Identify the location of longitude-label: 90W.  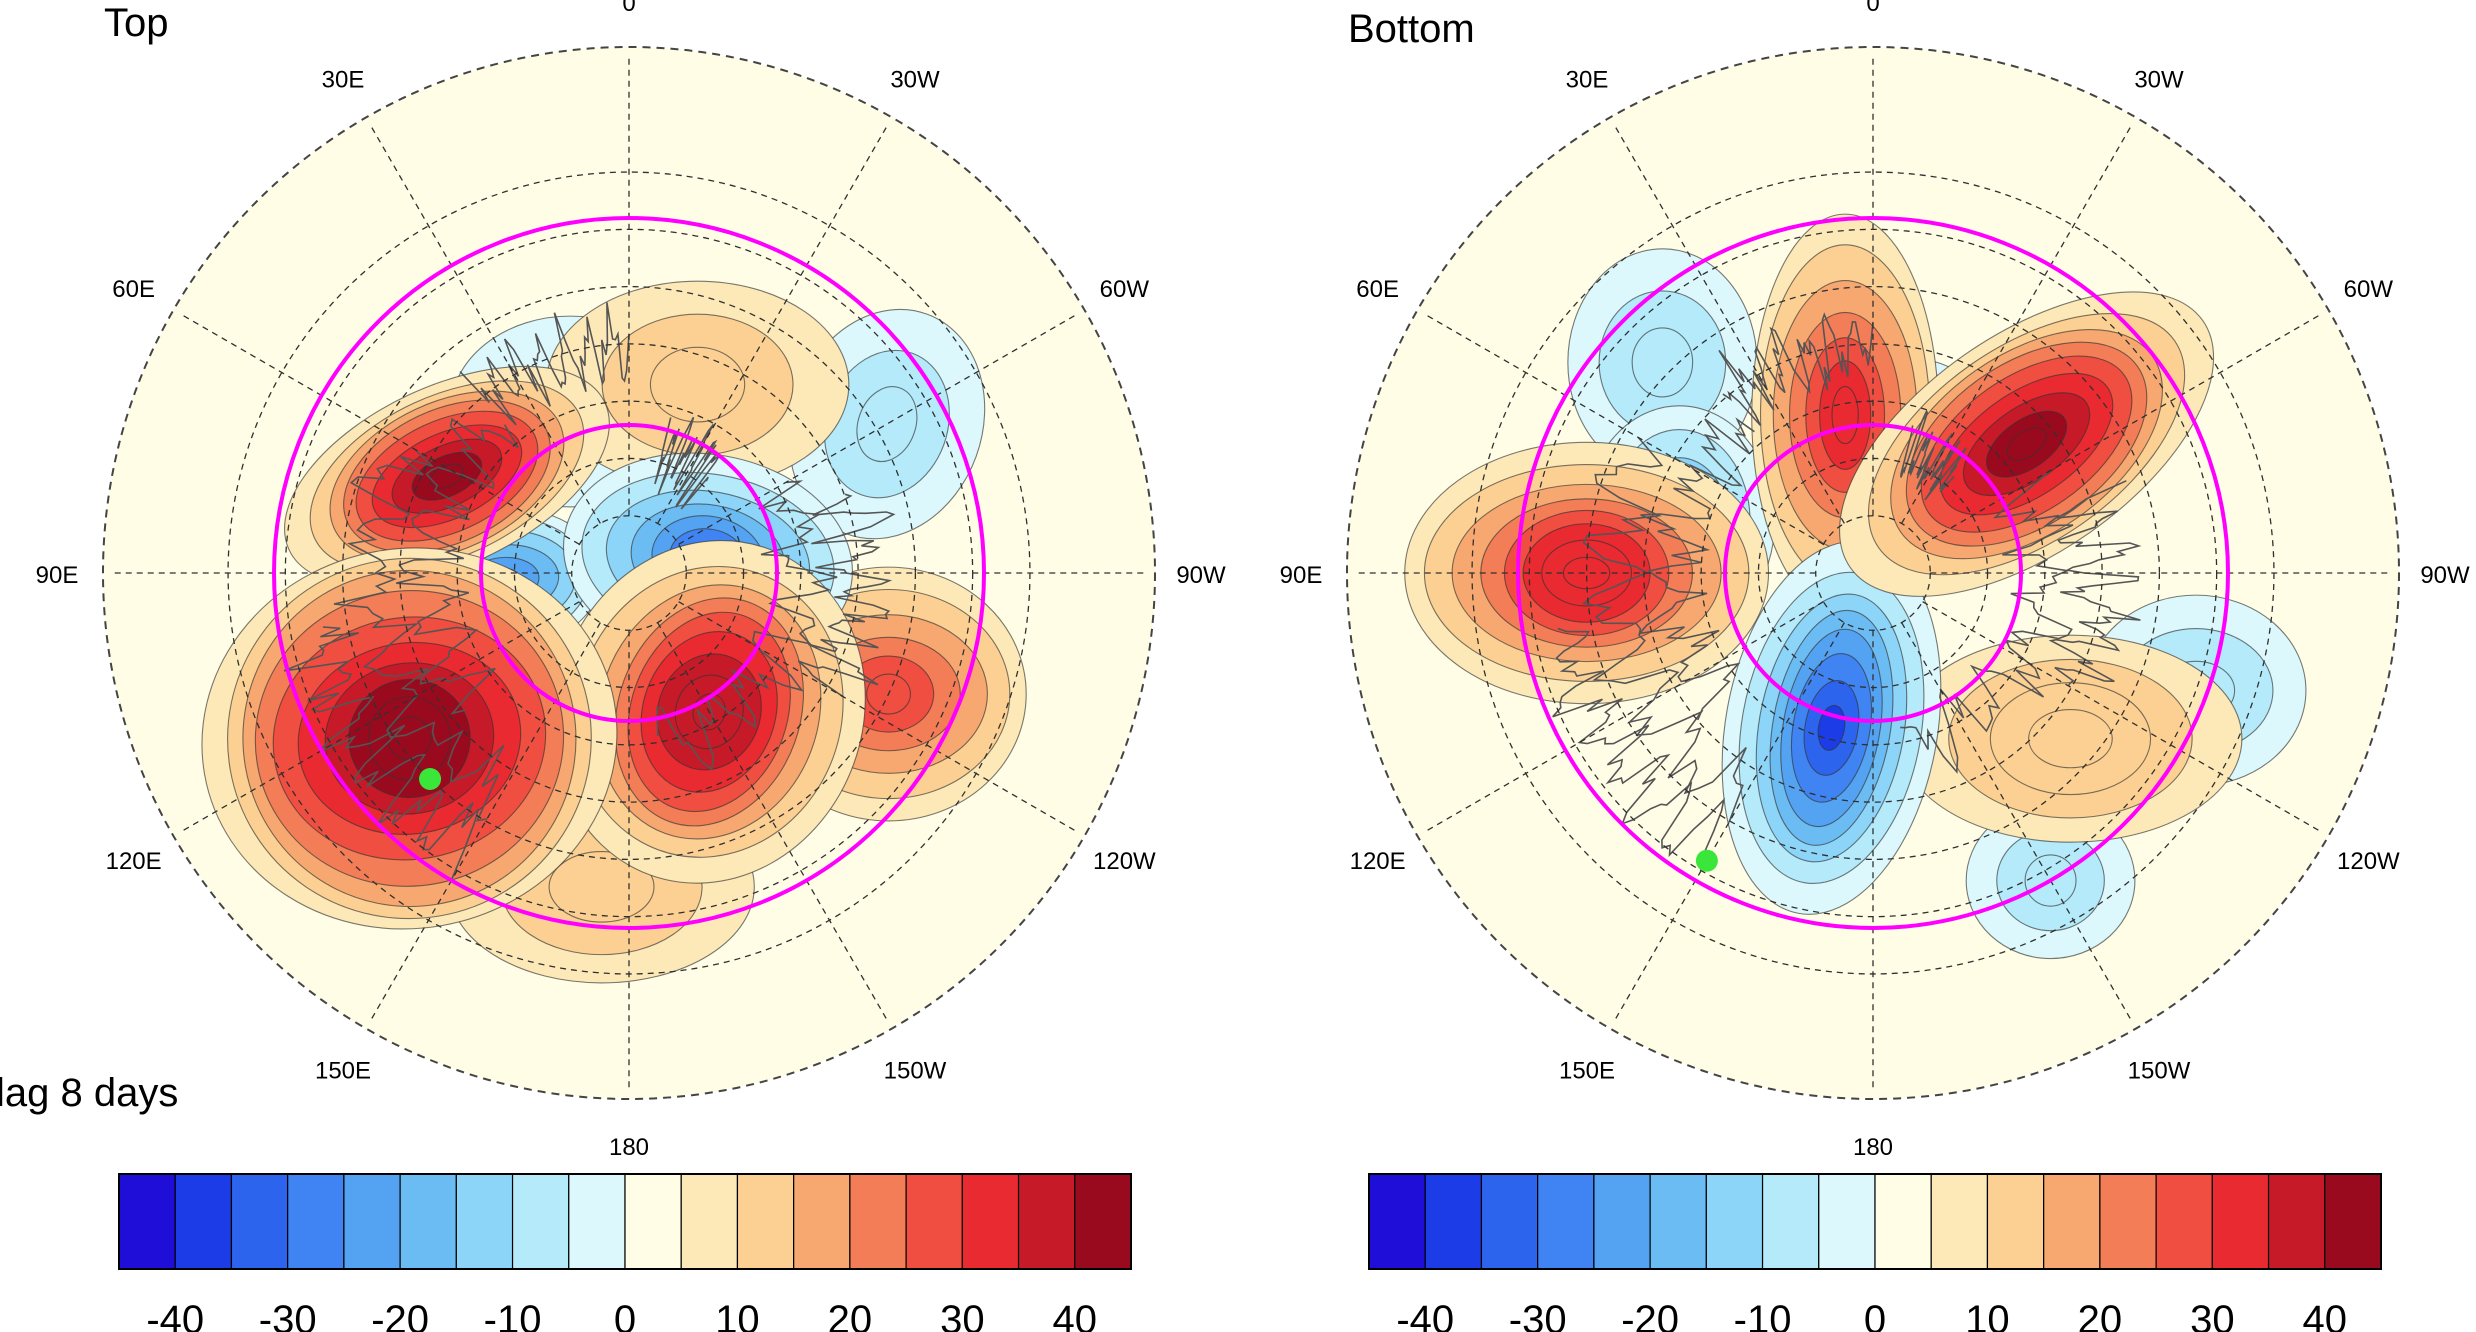
(1201, 575).